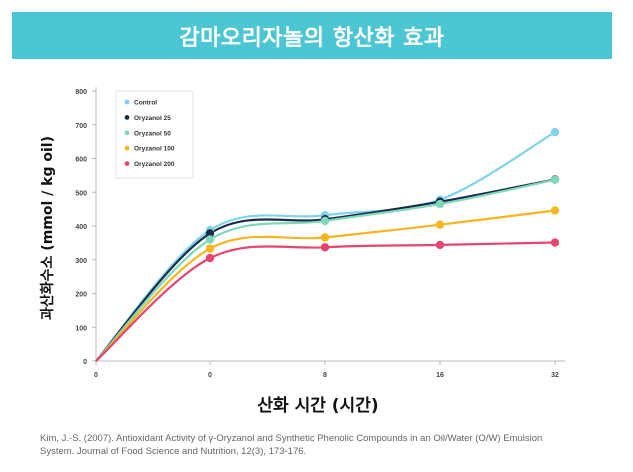 Image resolution: width=633 pixels, height=472 pixels. I want to click on chart-title: 감마오리자놀의 항산화 효과, so click(312, 38).